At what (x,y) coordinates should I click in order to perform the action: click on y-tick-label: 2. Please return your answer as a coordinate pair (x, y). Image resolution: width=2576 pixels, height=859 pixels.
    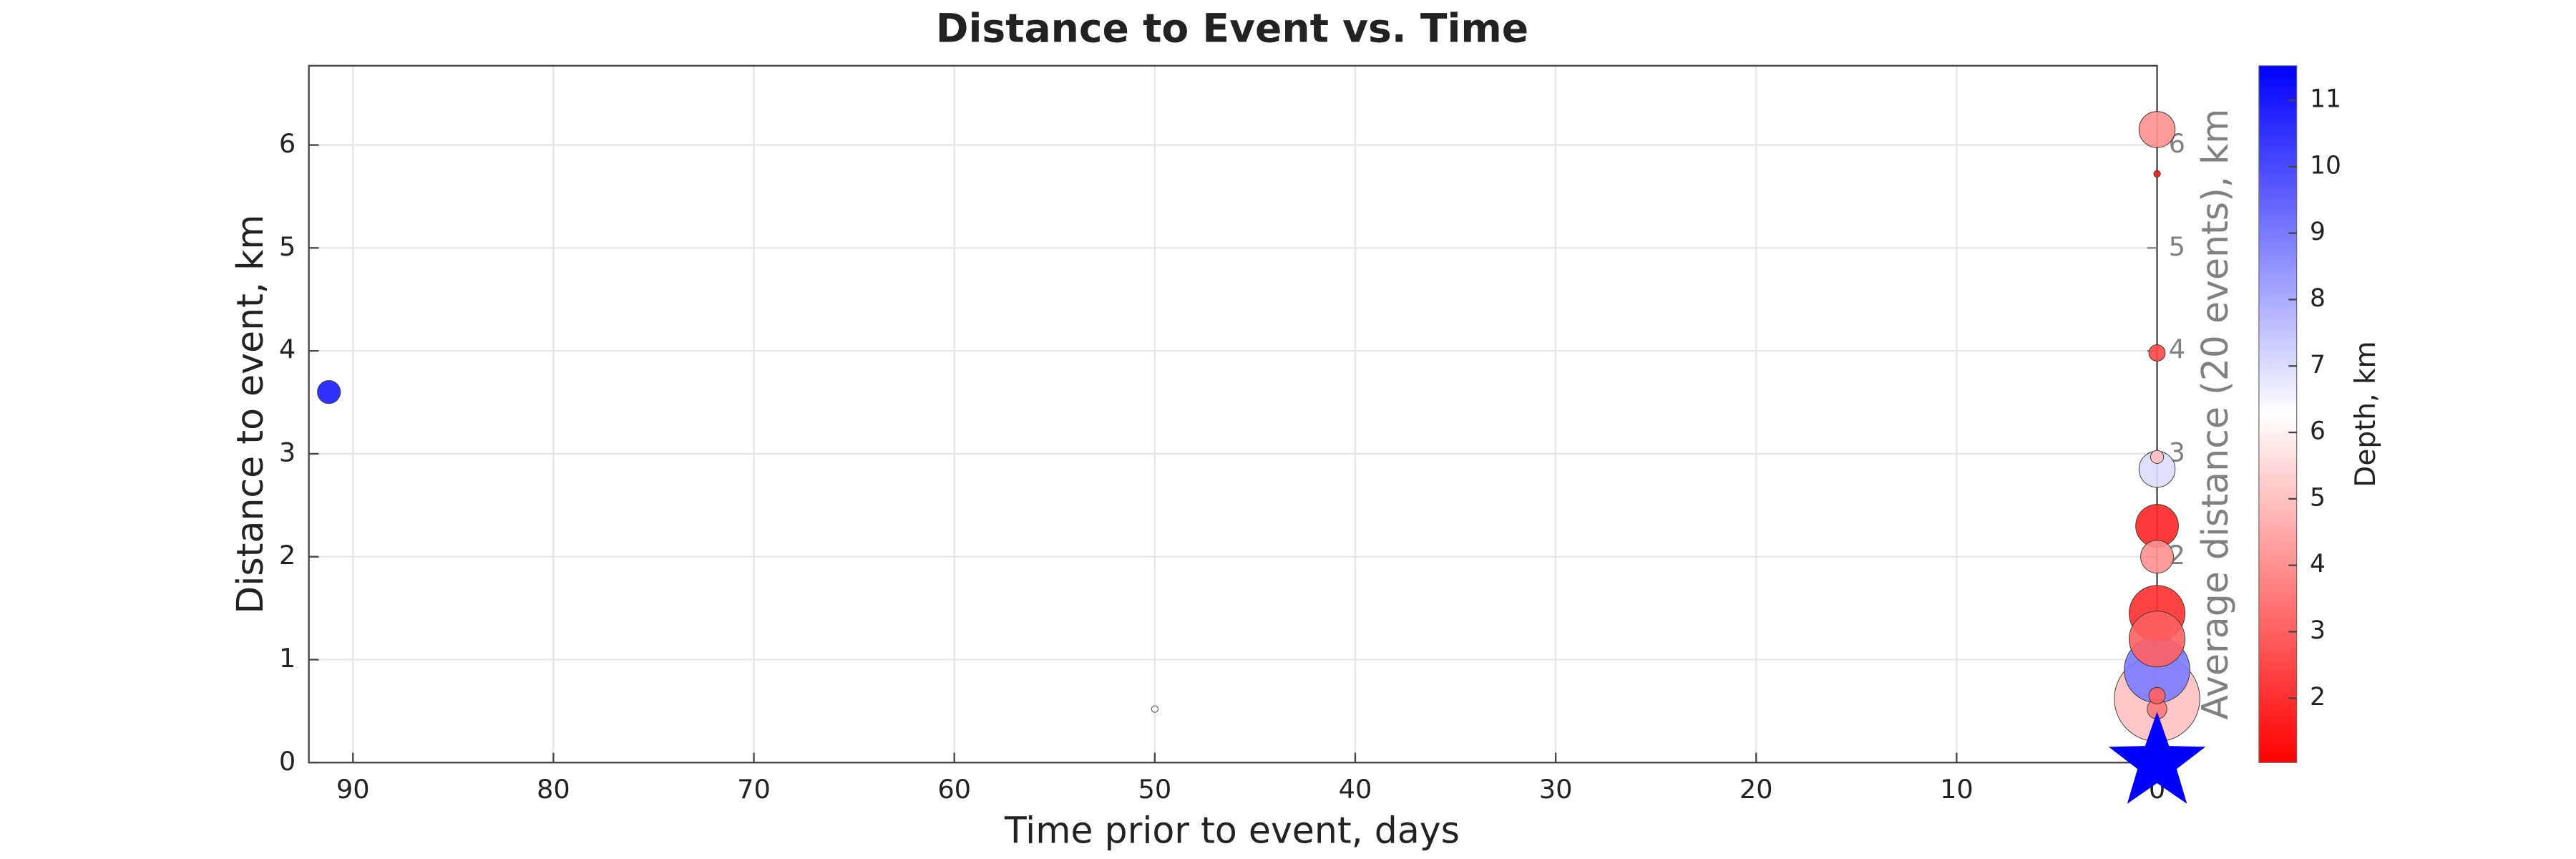
    Looking at the image, I should click on (287, 555).